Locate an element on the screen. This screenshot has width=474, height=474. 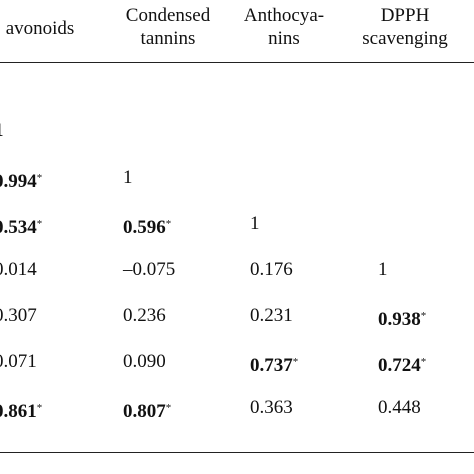
table-cell: 0.534* is located at coordinates (21, 226).